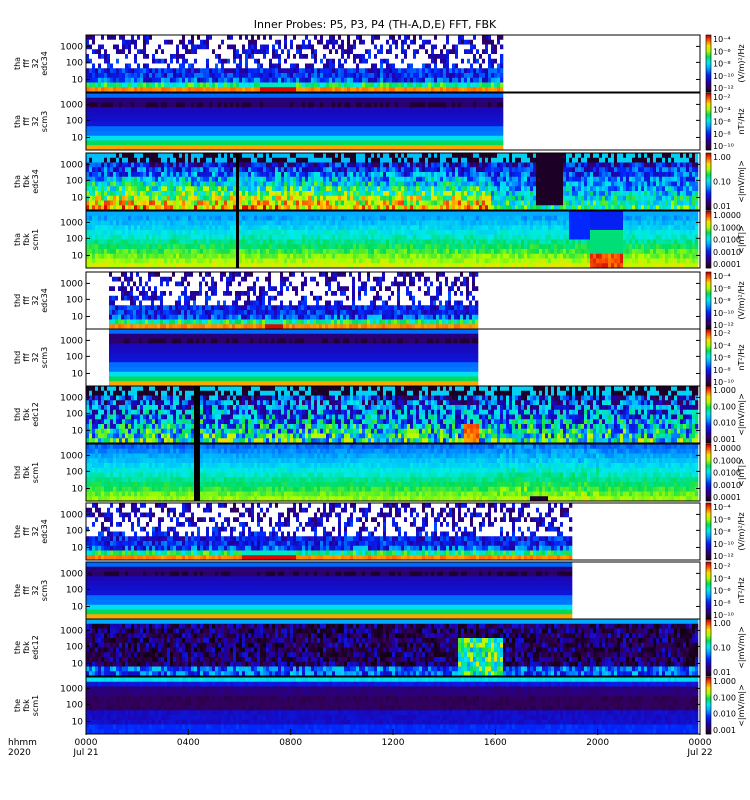 The height and width of the screenshot is (800, 750). I want to click on colorbar-tick-label: 10⁻¹², so click(723, 88).